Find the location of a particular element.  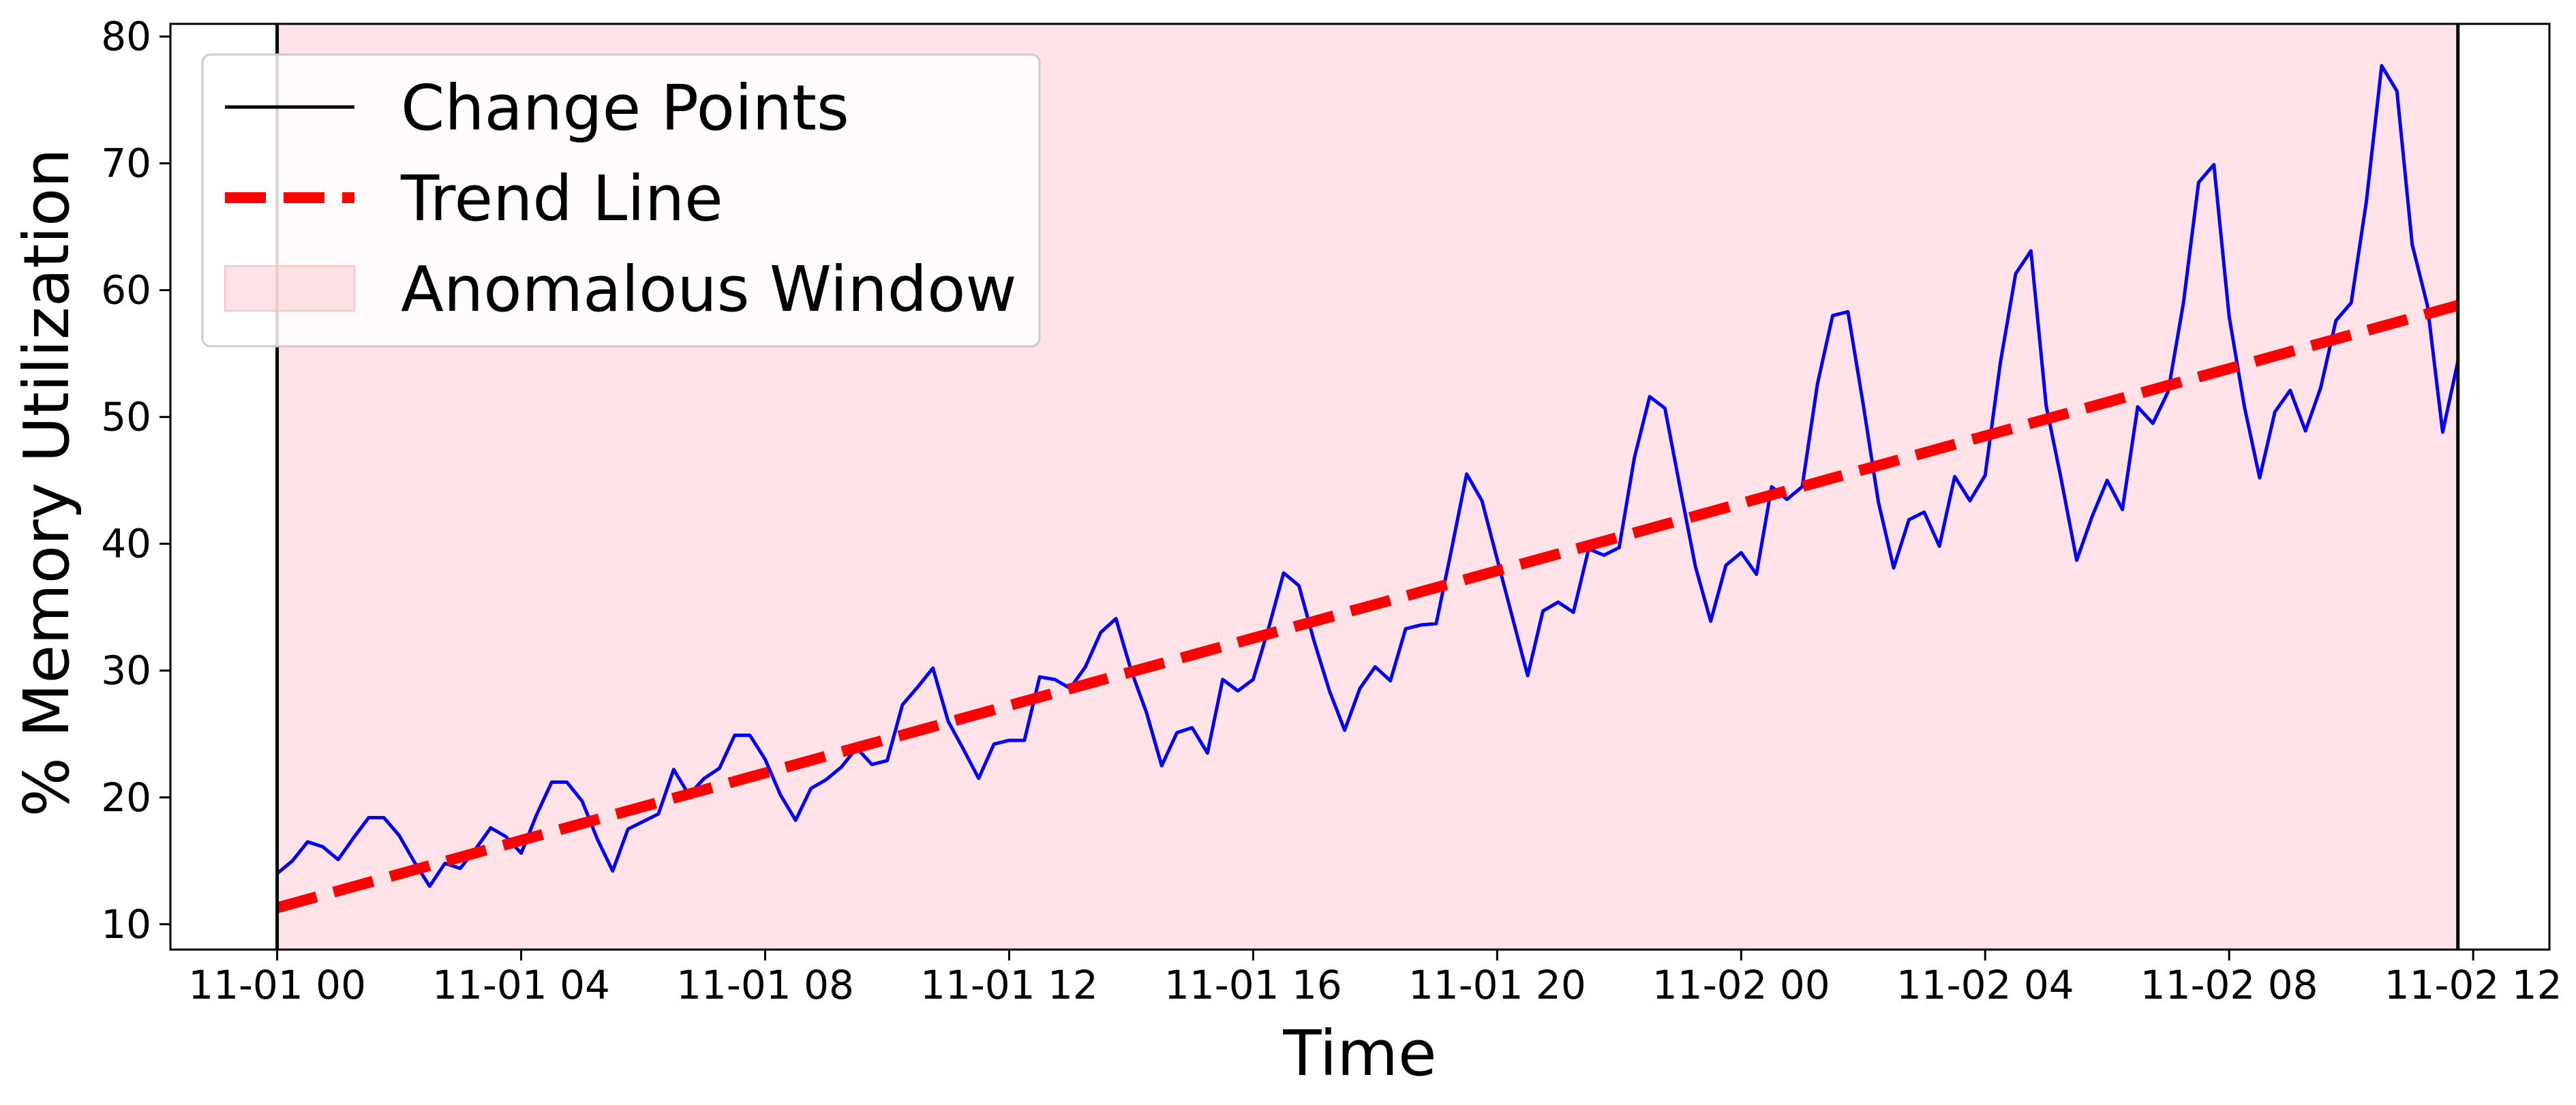

x-axis-title: Time is located at coordinates (1359, 1053).